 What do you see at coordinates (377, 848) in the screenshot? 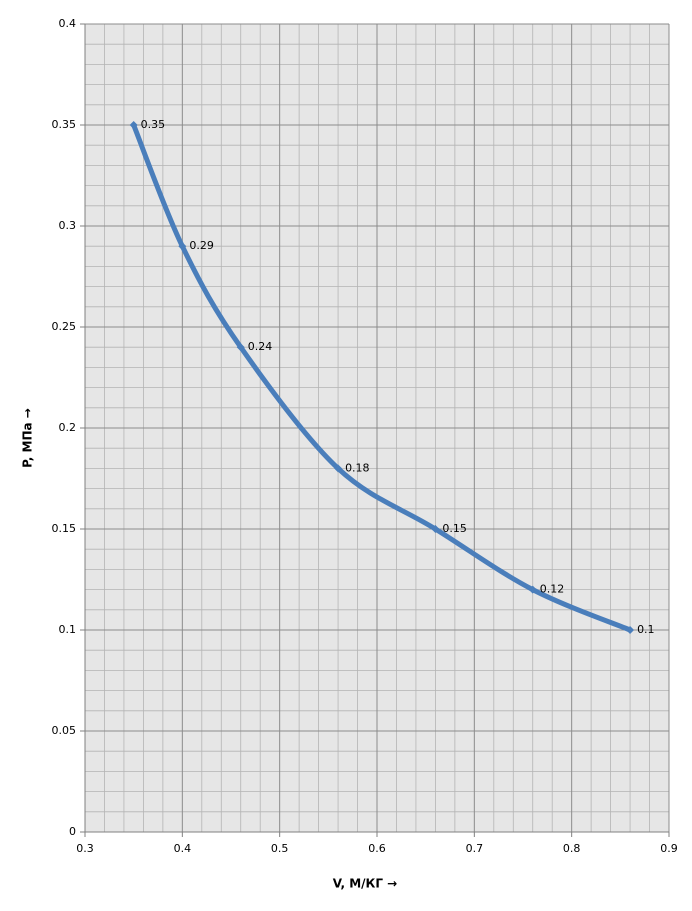
I see `x-tick-label: 0.6` at bounding box center [377, 848].